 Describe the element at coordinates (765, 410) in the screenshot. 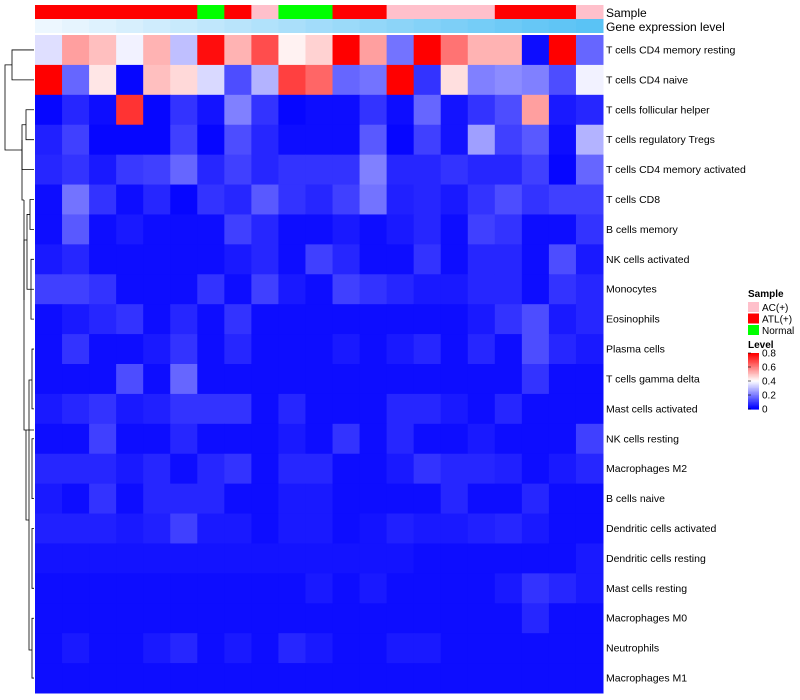

I see `level-legend-tick-label-4: 0` at that location.